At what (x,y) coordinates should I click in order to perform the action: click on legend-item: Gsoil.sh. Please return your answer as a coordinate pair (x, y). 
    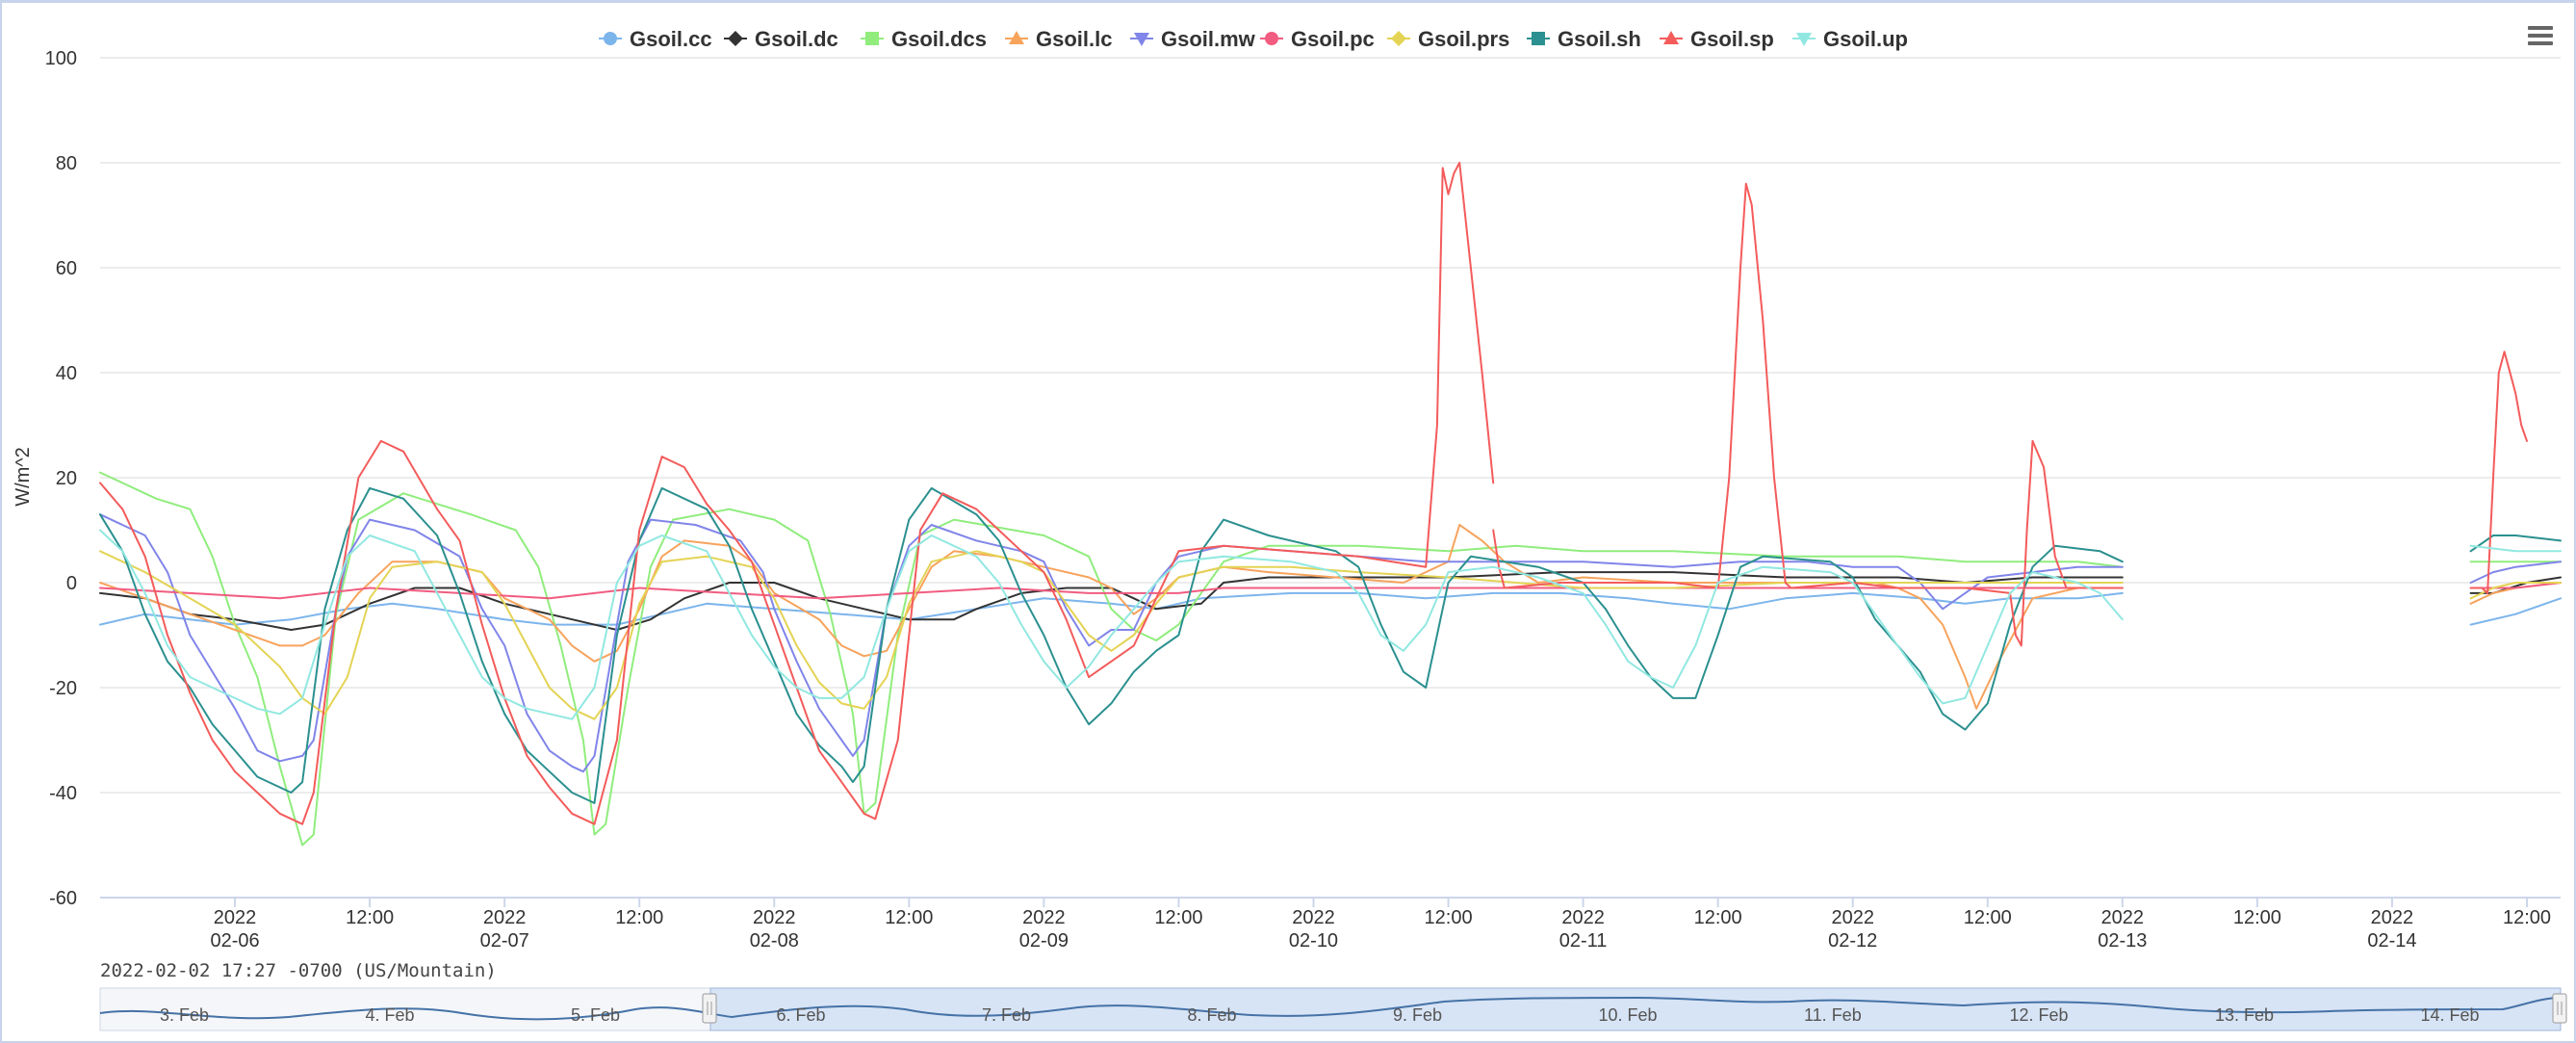
    Looking at the image, I should click on (1584, 39).